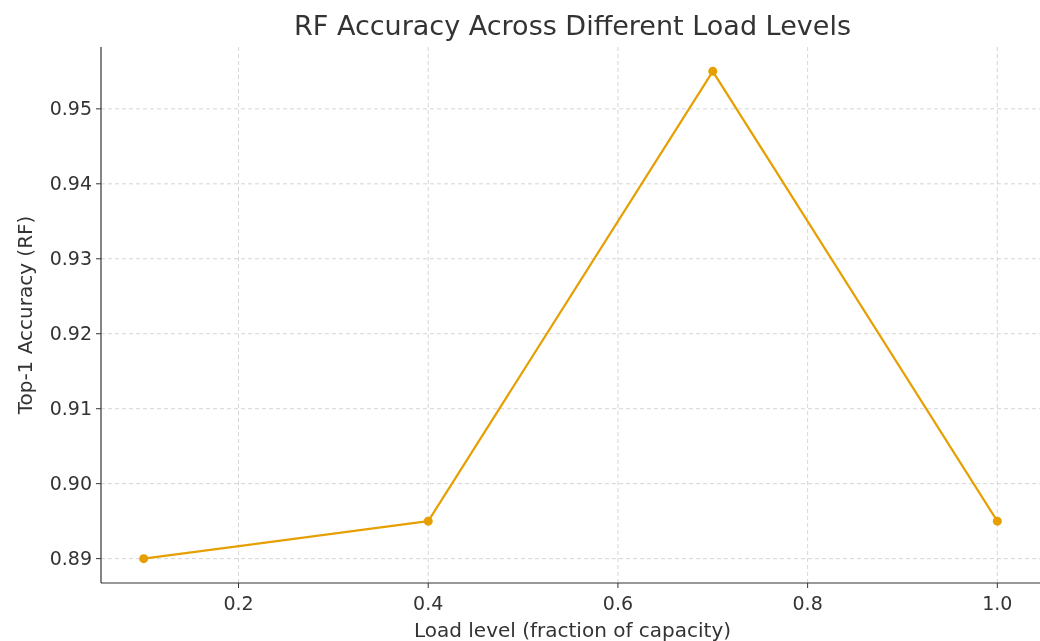  Describe the element at coordinates (807, 603) in the screenshot. I see `x-tick-label: 0.8` at that location.